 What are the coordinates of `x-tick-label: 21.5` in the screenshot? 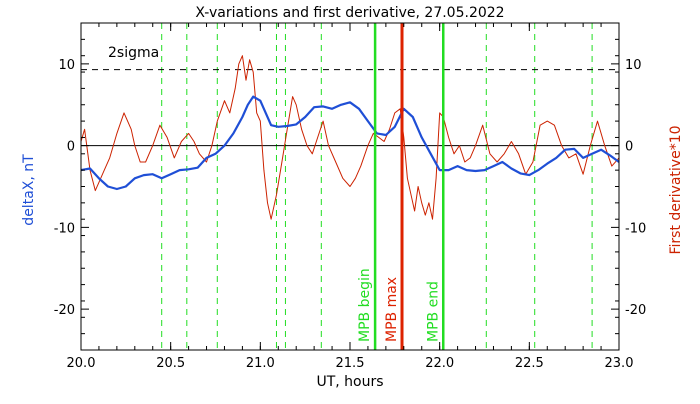 It's located at (350, 363).